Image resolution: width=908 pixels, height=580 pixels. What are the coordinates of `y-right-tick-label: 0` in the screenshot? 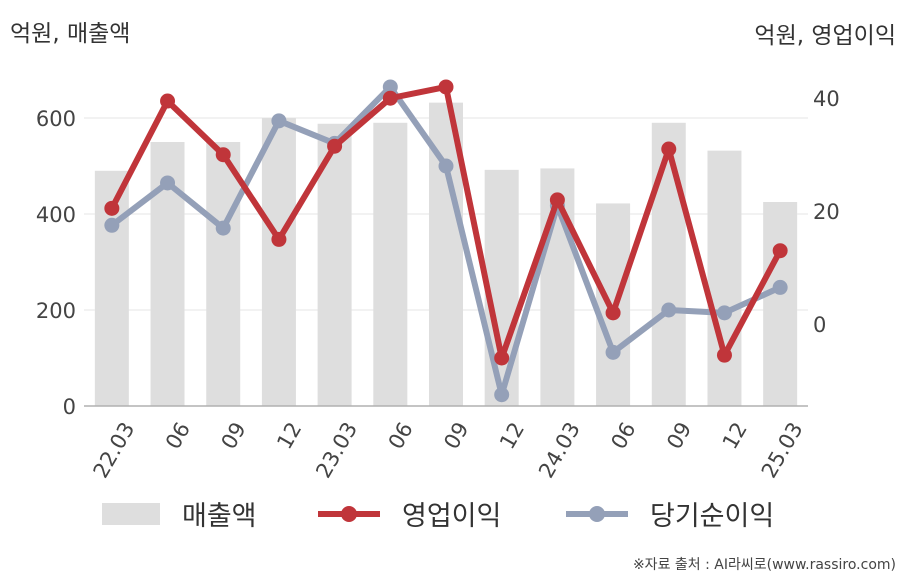 It's located at (819, 325).